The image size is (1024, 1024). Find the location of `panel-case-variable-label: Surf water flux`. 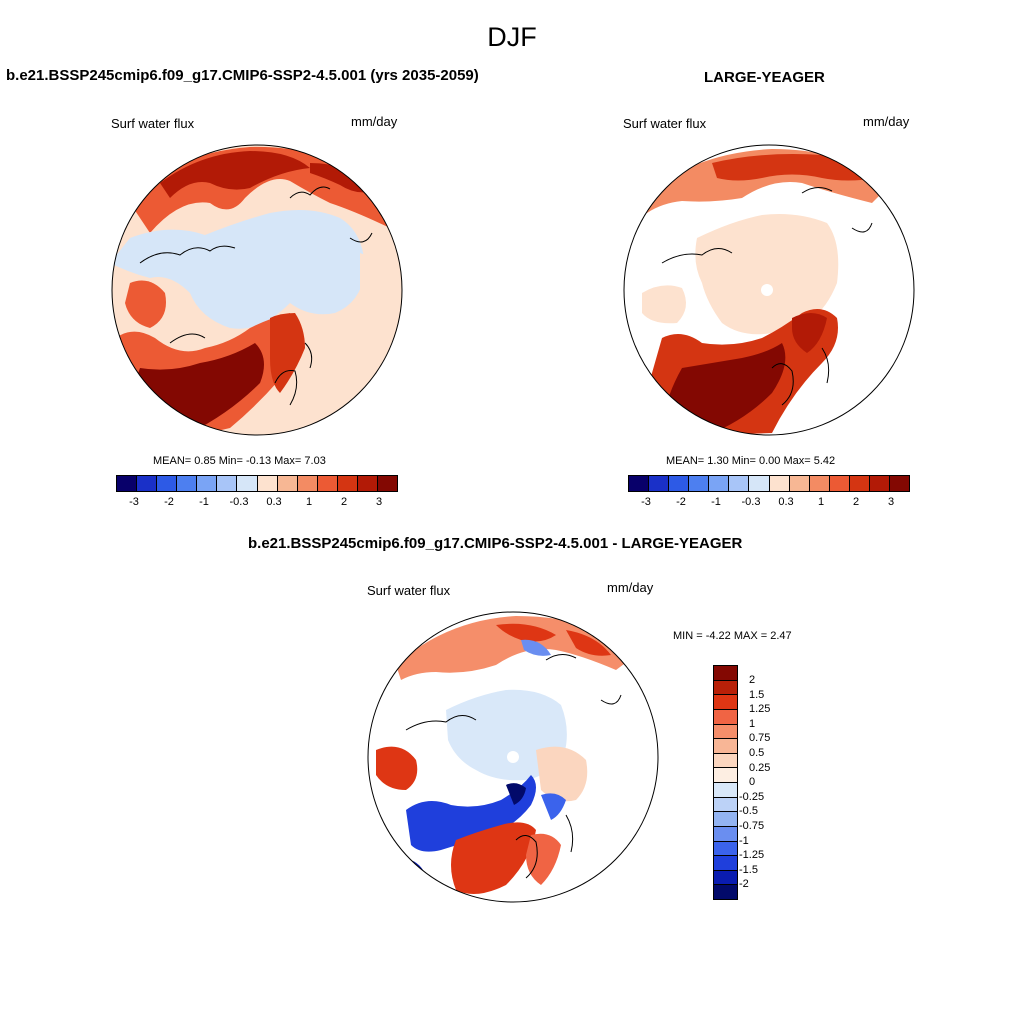

panel-case-variable-label: Surf water flux is located at coordinates (153, 123).